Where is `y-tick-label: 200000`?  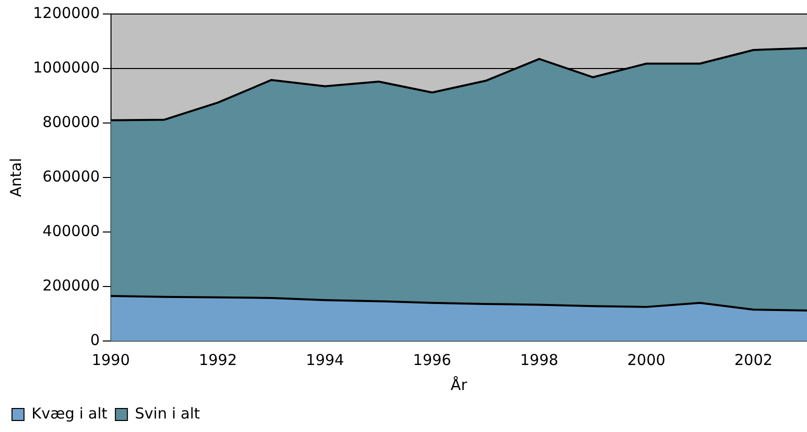 y-tick-label: 200000 is located at coordinates (71, 285).